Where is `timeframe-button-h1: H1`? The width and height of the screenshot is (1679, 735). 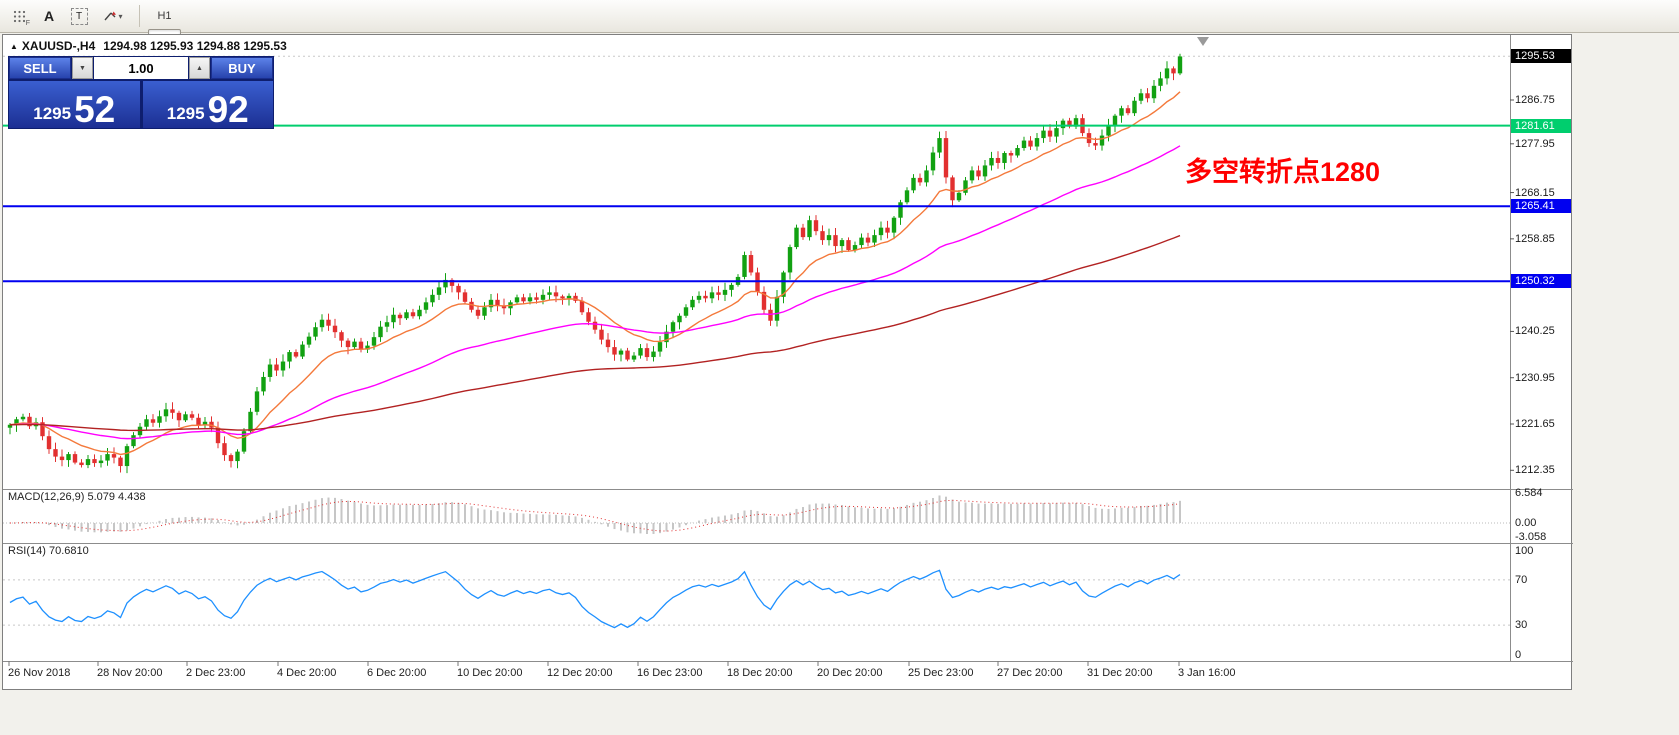 timeframe-button-h1: H1 is located at coordinates (164, 16).